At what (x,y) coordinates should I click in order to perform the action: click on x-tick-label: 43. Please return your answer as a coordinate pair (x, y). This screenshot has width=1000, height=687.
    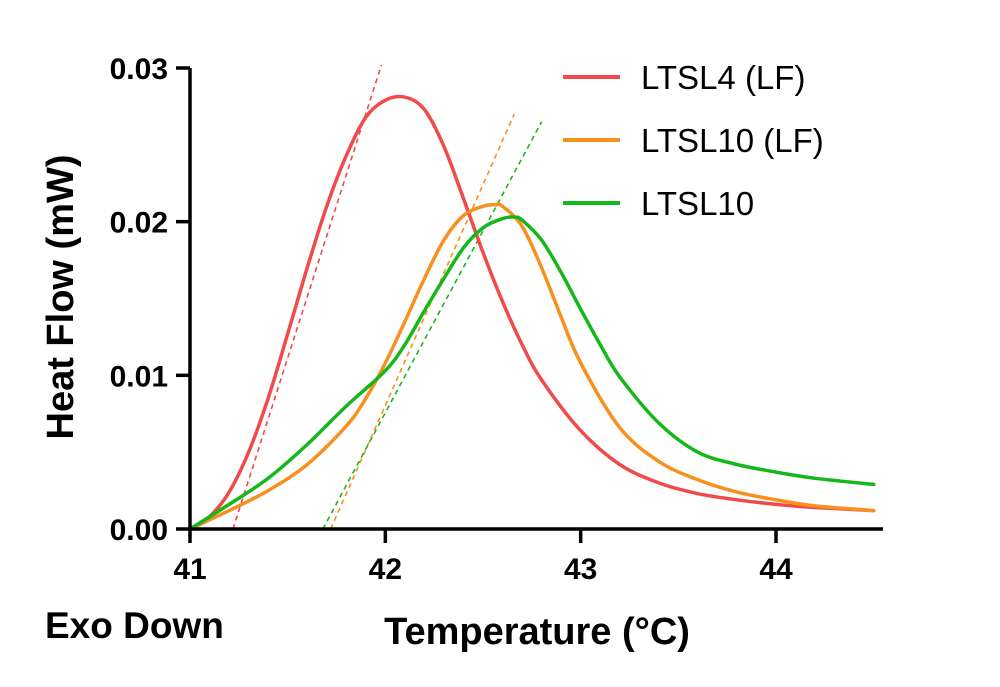
    Looking at the image, I should click on (580, 569).